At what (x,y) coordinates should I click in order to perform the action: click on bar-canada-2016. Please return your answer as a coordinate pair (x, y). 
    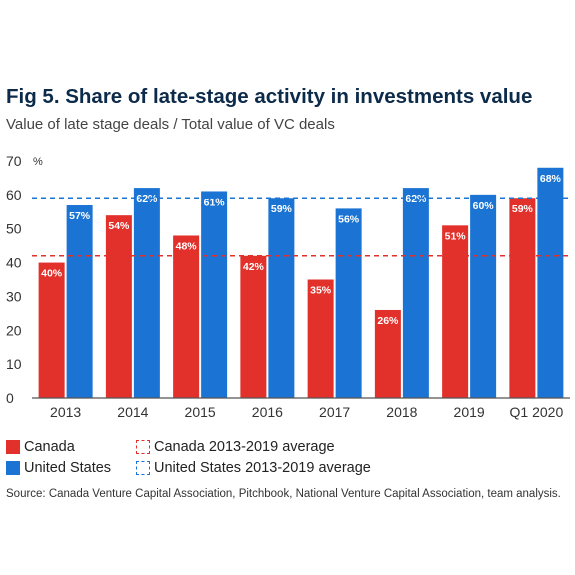
    Looking at the image, I should click on (253, 326).